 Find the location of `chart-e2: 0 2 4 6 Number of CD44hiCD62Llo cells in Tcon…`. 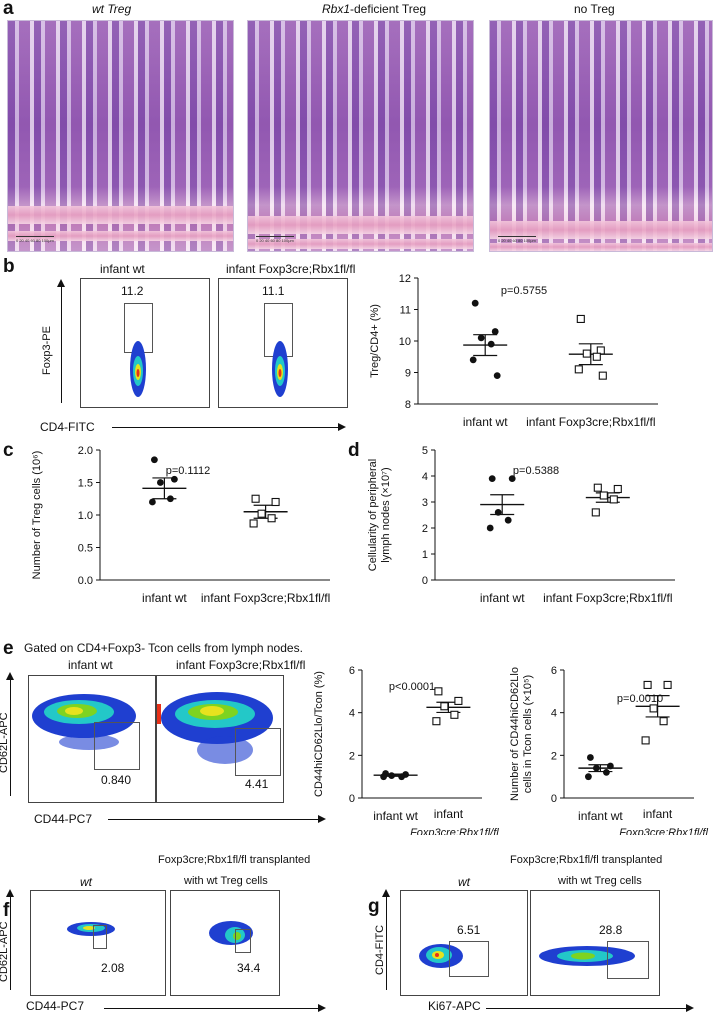

chart-e2: 0 2 4 6 Number of CD44hiCD62Llo cells in Tcon… is located at coordinates (608, 750).